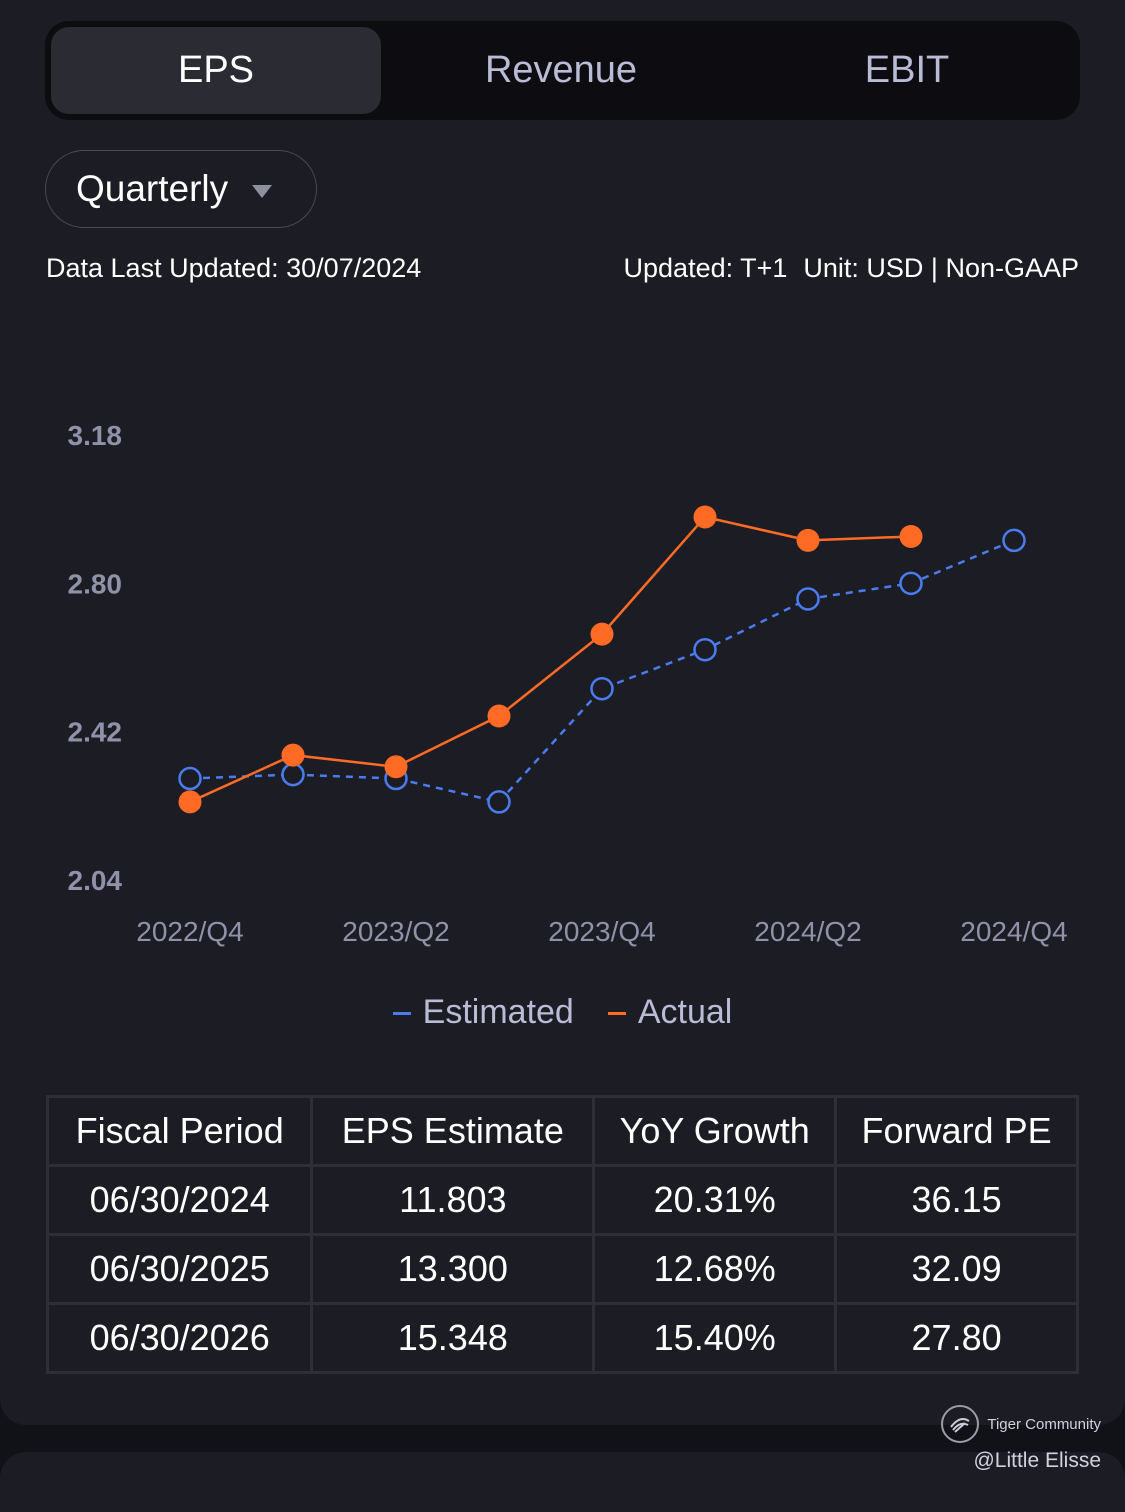  Describe the element at coordinates (179, 1131) in the screenshot. I see `header-fiscal-period: Fiscal Period` at that location.